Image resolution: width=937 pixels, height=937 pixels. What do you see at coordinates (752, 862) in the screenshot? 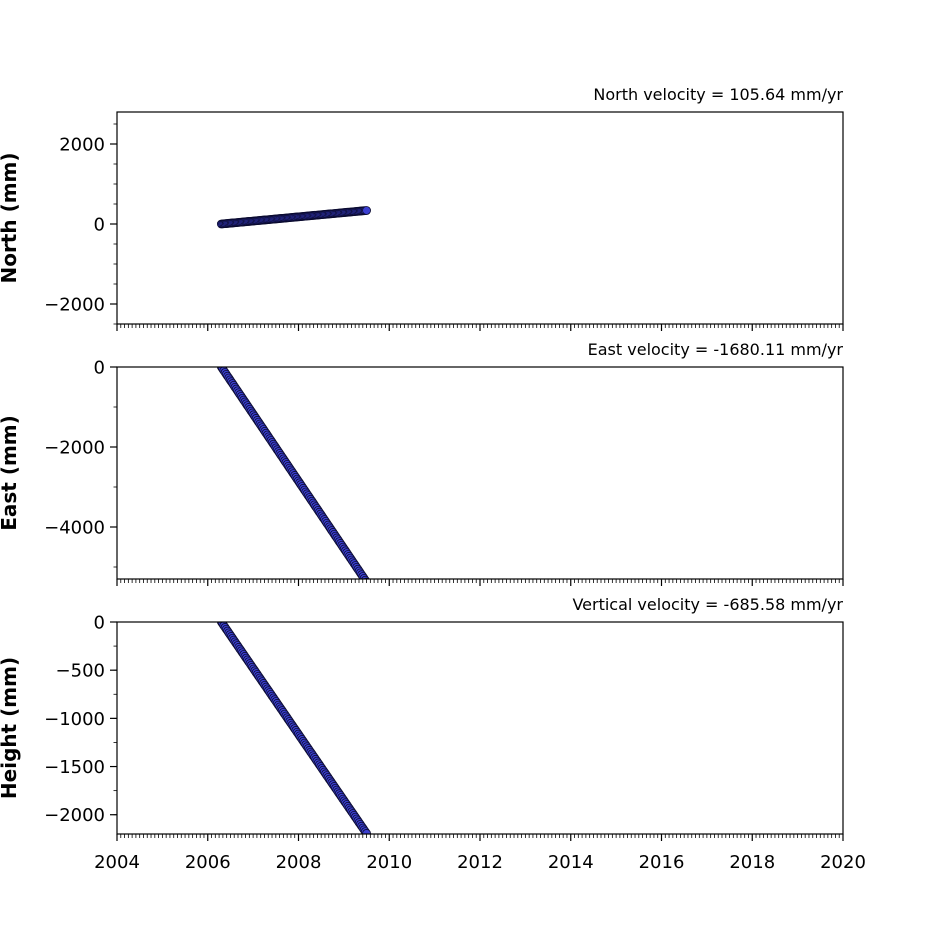
I see `x-tick-label: 2018` at bounding box center [752, 862].